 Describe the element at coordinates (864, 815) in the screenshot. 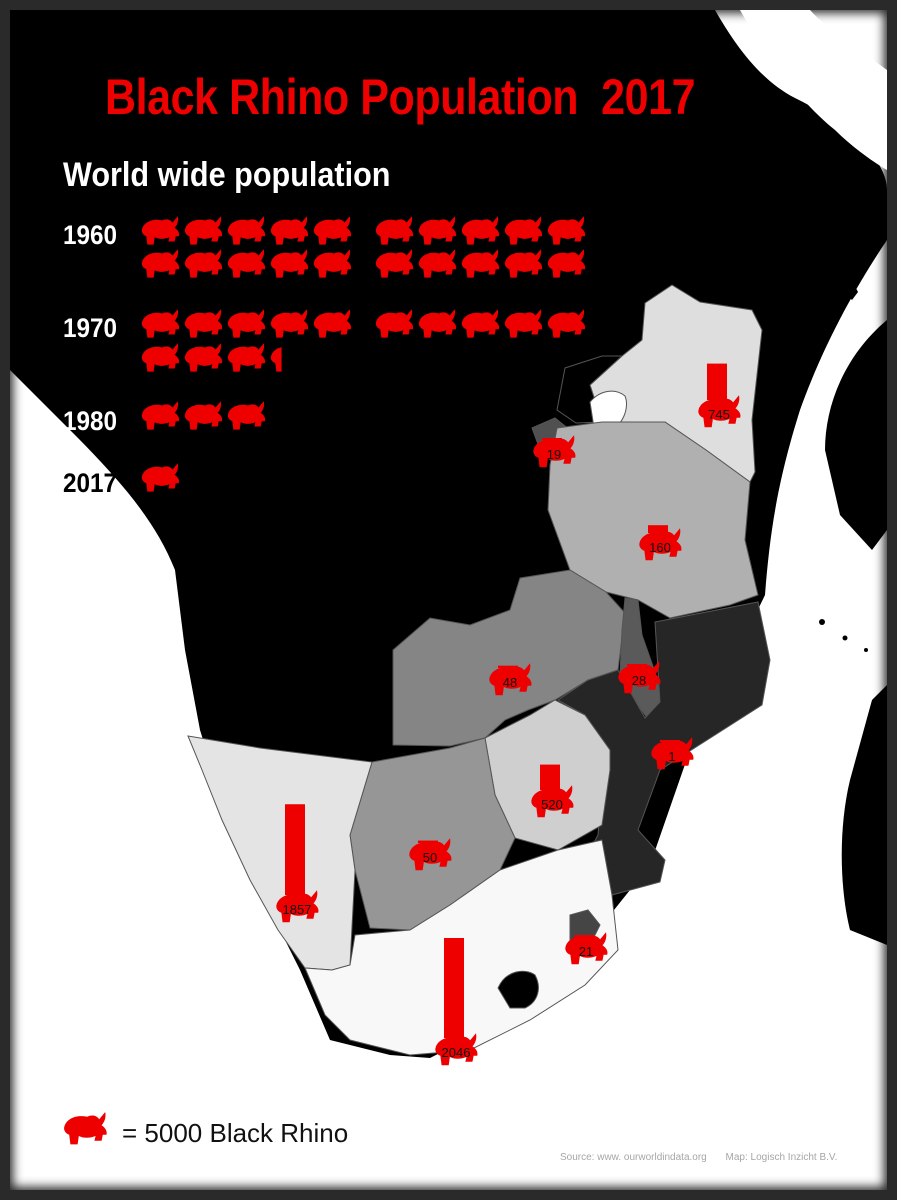

I see `madagascar` at that location.